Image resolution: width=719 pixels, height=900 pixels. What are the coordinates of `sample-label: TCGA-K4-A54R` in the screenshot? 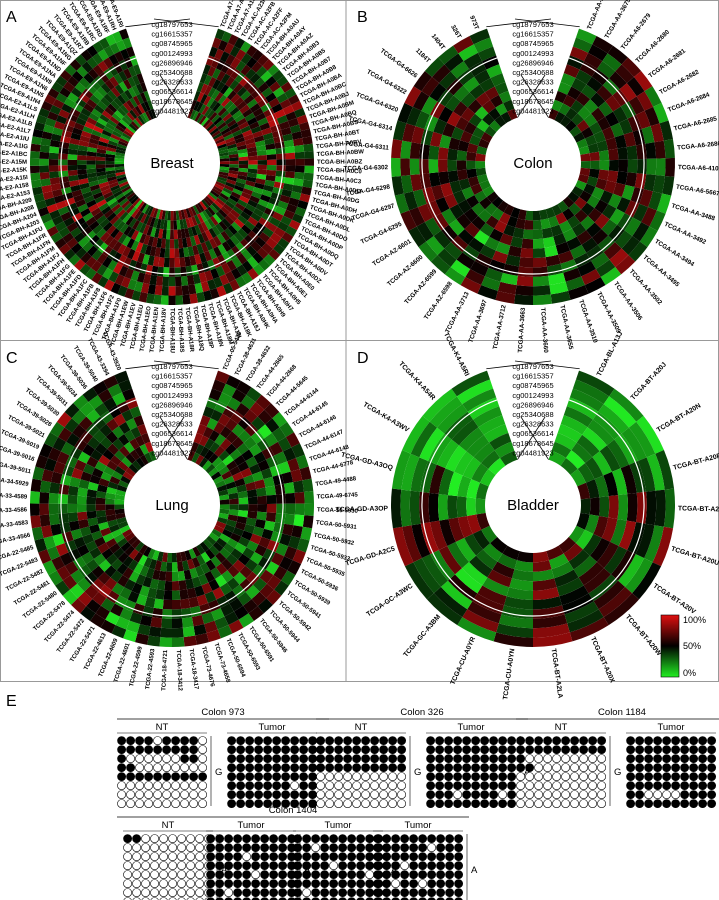 It's located at (416, 380).